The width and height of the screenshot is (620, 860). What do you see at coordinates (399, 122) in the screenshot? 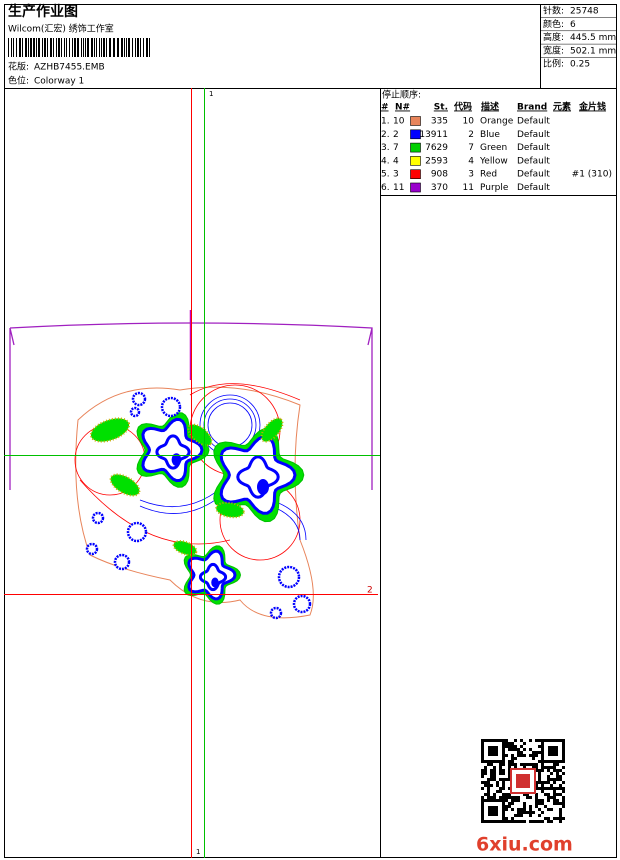
I see `needle: 10` at bounding box center [399, 122].